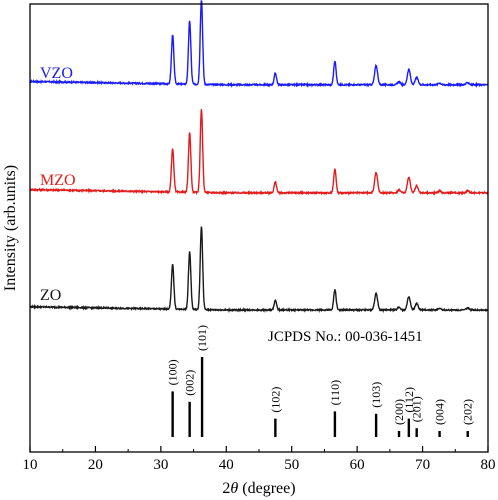 This screenshot has height=500, width=498. Describe the element at coordinates (259, 459) in the screenshot. I see `x-axis-ticks: 10 20 30 40 50 60 70 80` at that location.